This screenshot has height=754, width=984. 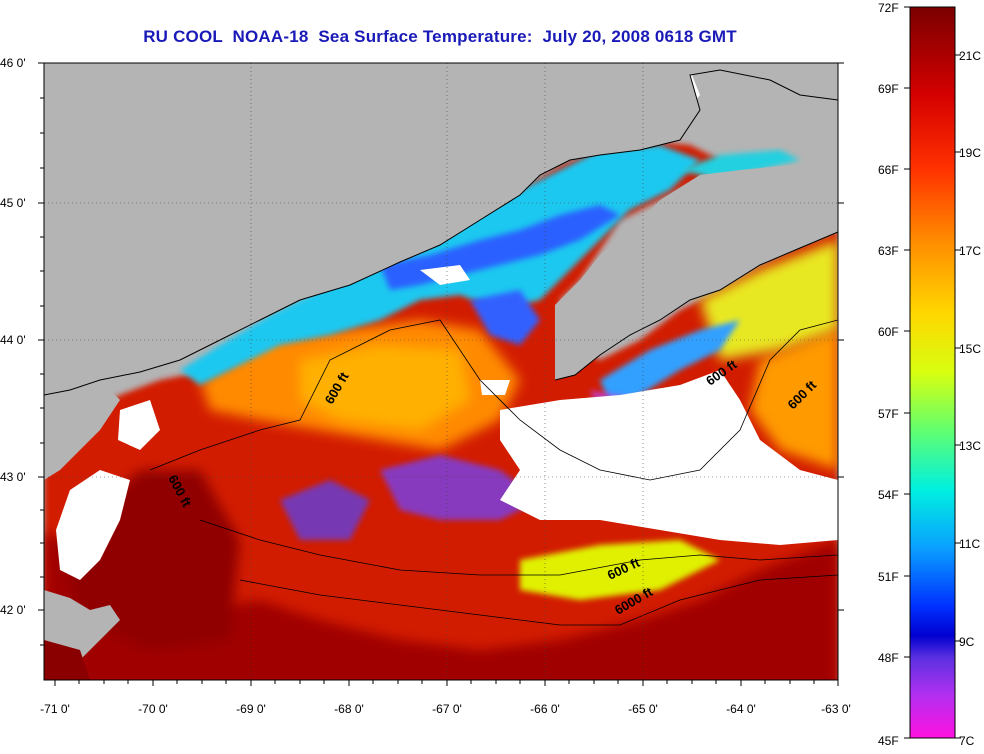 I want to click on lon-tick-label: -69 0', so click(x=251, y=709).